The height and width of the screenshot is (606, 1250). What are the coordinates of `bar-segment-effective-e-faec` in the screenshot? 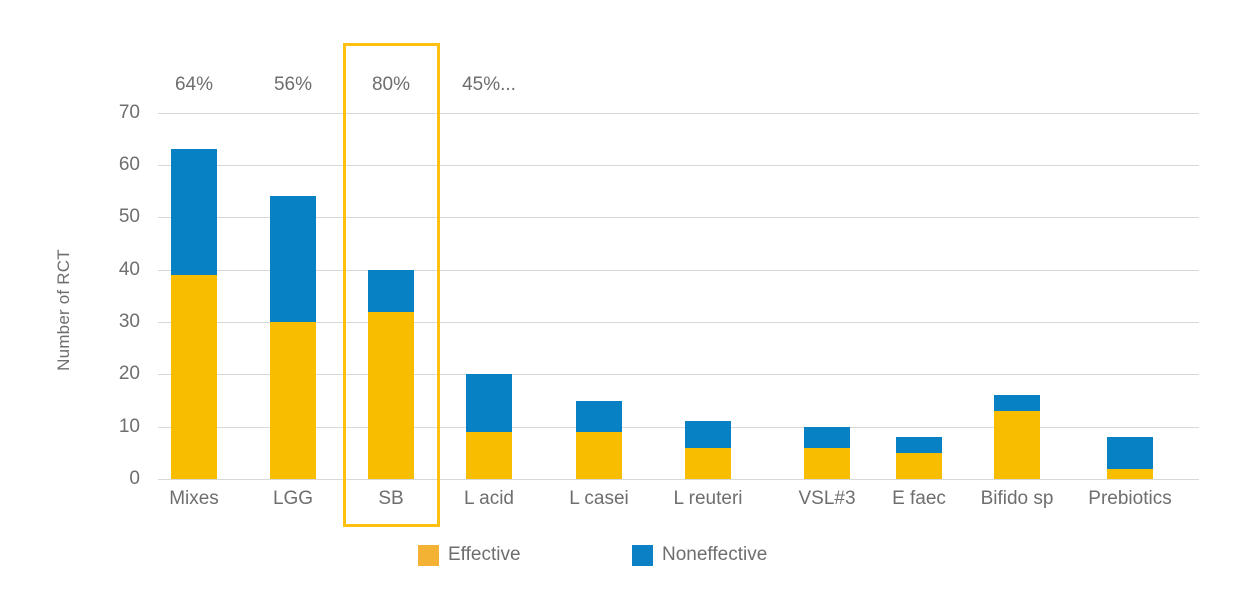 It's located at (919, 466).